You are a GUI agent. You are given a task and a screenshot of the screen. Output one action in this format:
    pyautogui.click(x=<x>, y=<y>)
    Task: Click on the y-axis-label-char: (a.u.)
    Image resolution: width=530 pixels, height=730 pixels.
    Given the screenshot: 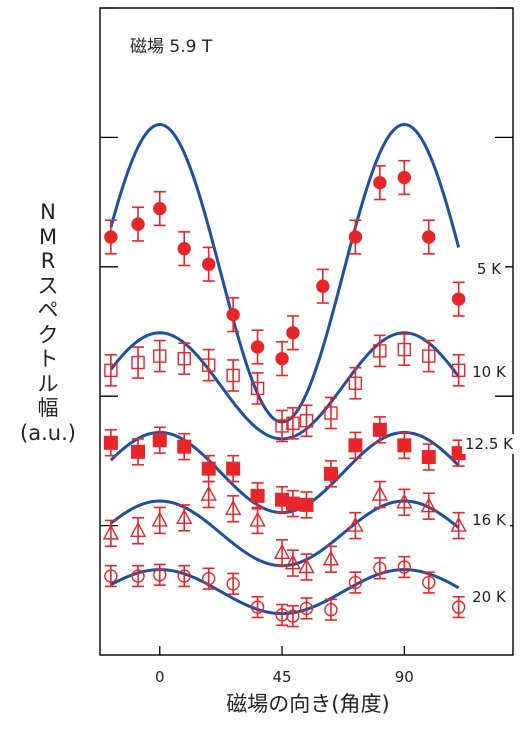 What is the action you would take?
    pyautogui.click(x=48, y=432)
    